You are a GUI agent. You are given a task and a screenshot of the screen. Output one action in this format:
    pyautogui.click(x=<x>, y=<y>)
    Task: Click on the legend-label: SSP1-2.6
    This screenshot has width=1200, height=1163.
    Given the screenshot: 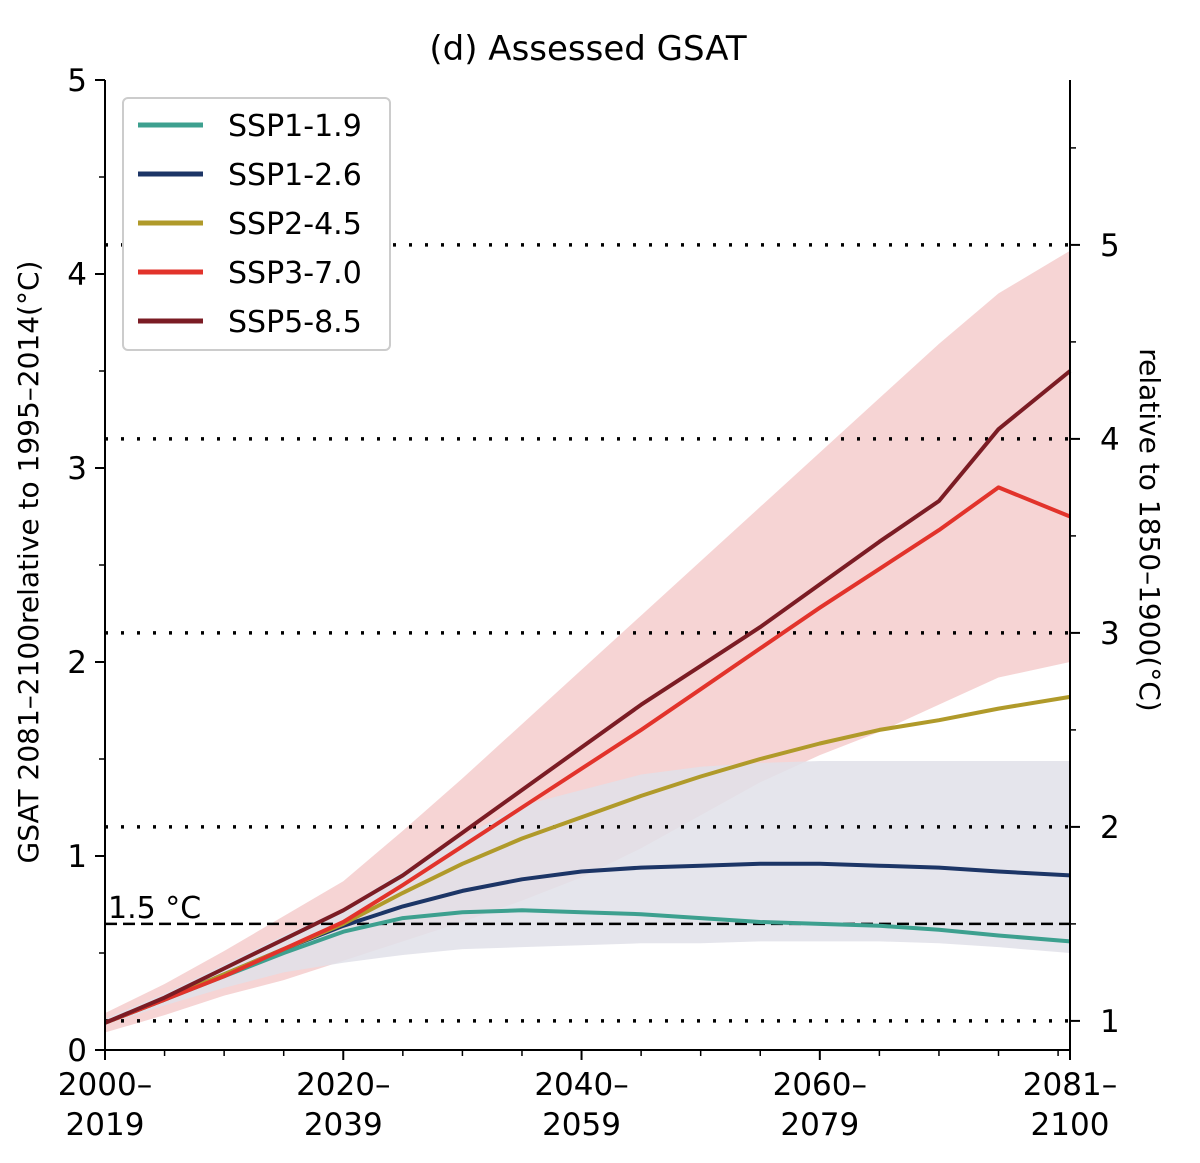 What is the action you would take?
    pyautogui.click(x=295, y=175)
    